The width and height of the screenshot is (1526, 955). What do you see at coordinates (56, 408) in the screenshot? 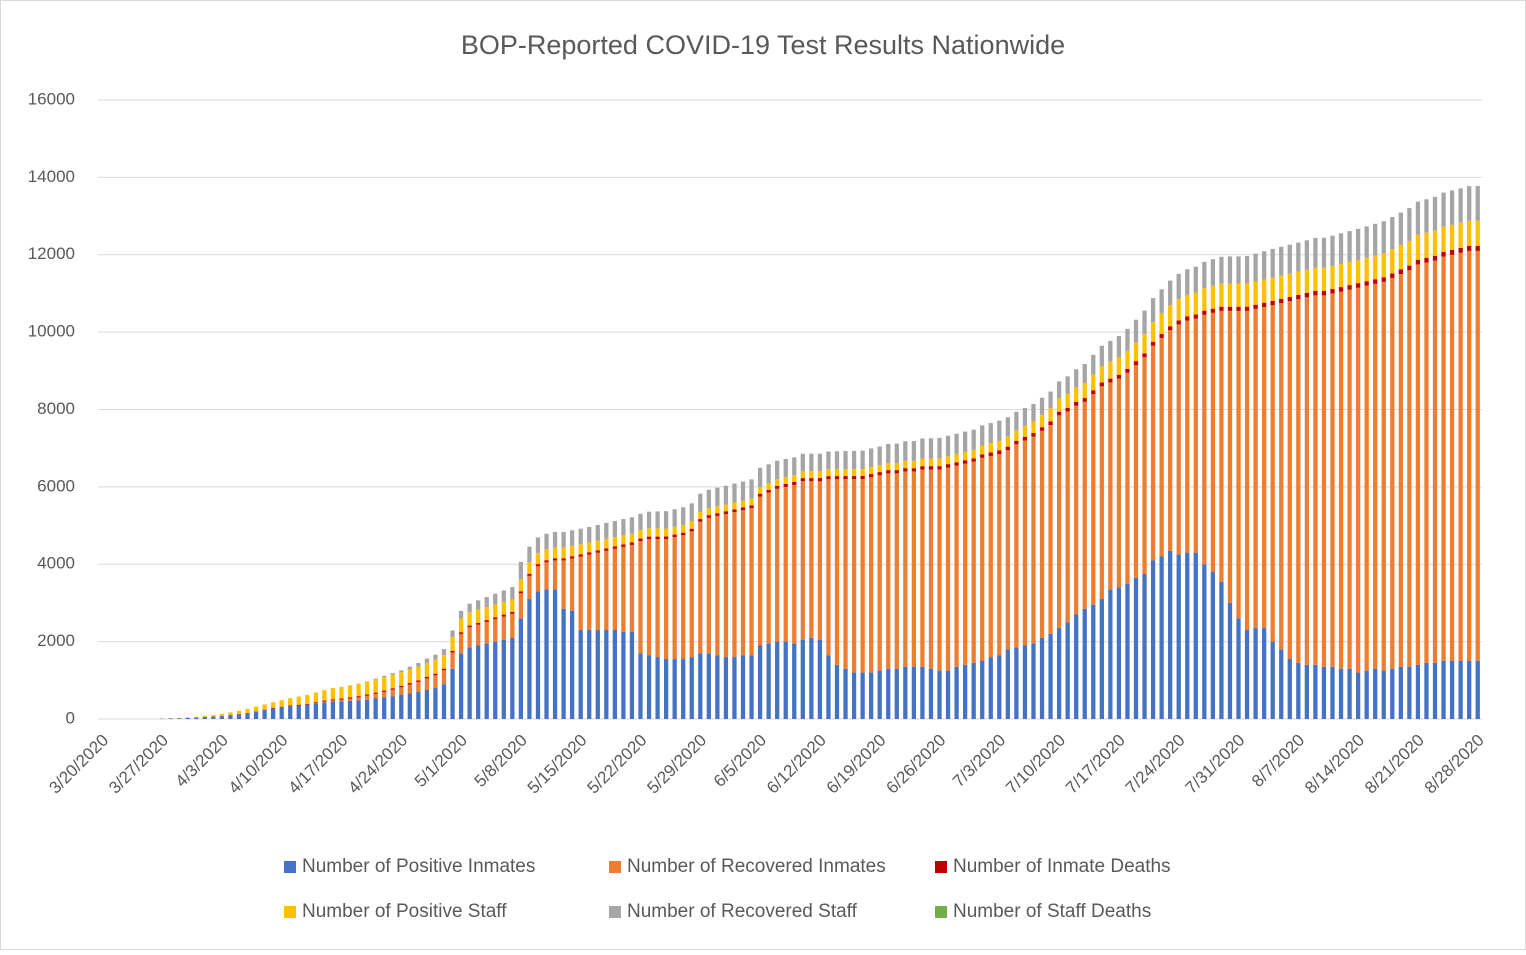
I see `y-tick-label: 8000` at bounding box center [56, 408].